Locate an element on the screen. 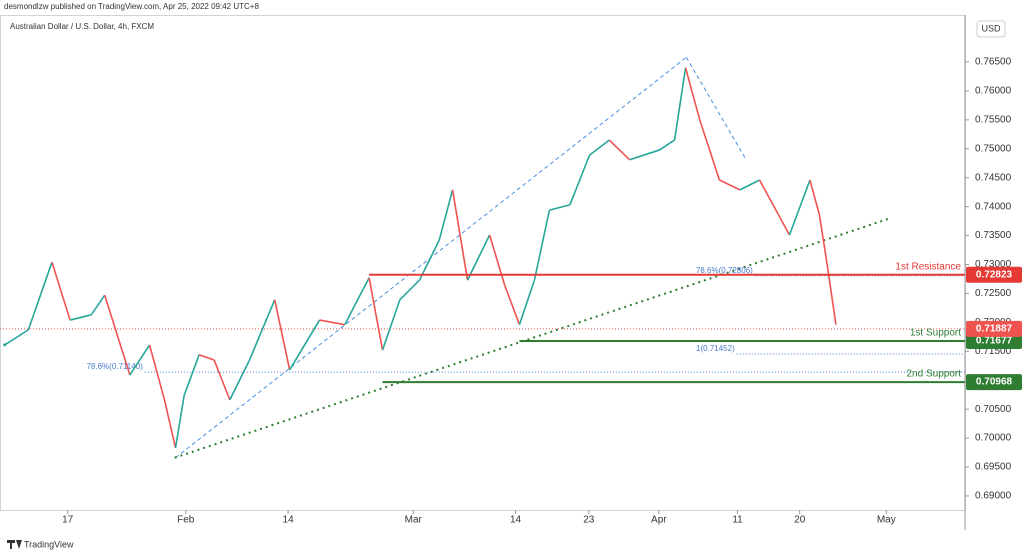  level-value: 0.72823 is located at coordinates (994, 274).